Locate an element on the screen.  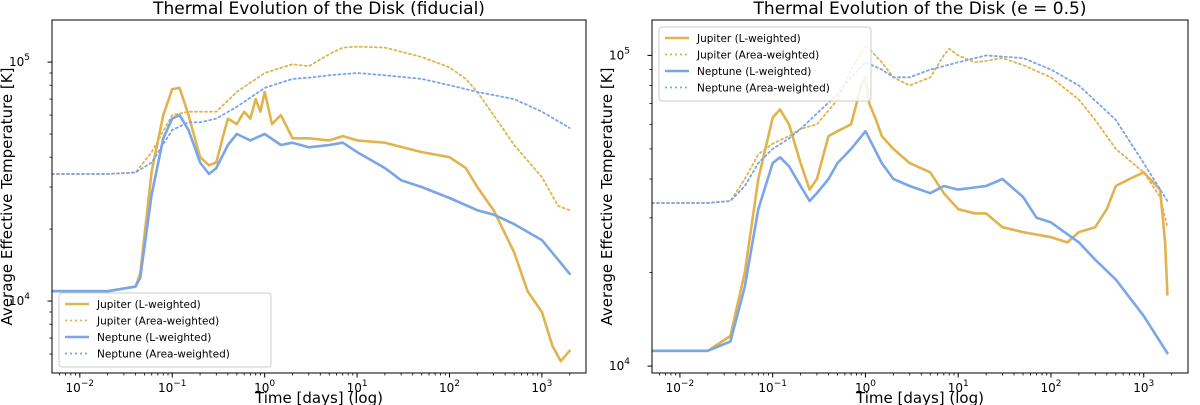
chart-title: Thermal Evolution of the Disk (e = 0.5) is located at coordinates (920, 9).